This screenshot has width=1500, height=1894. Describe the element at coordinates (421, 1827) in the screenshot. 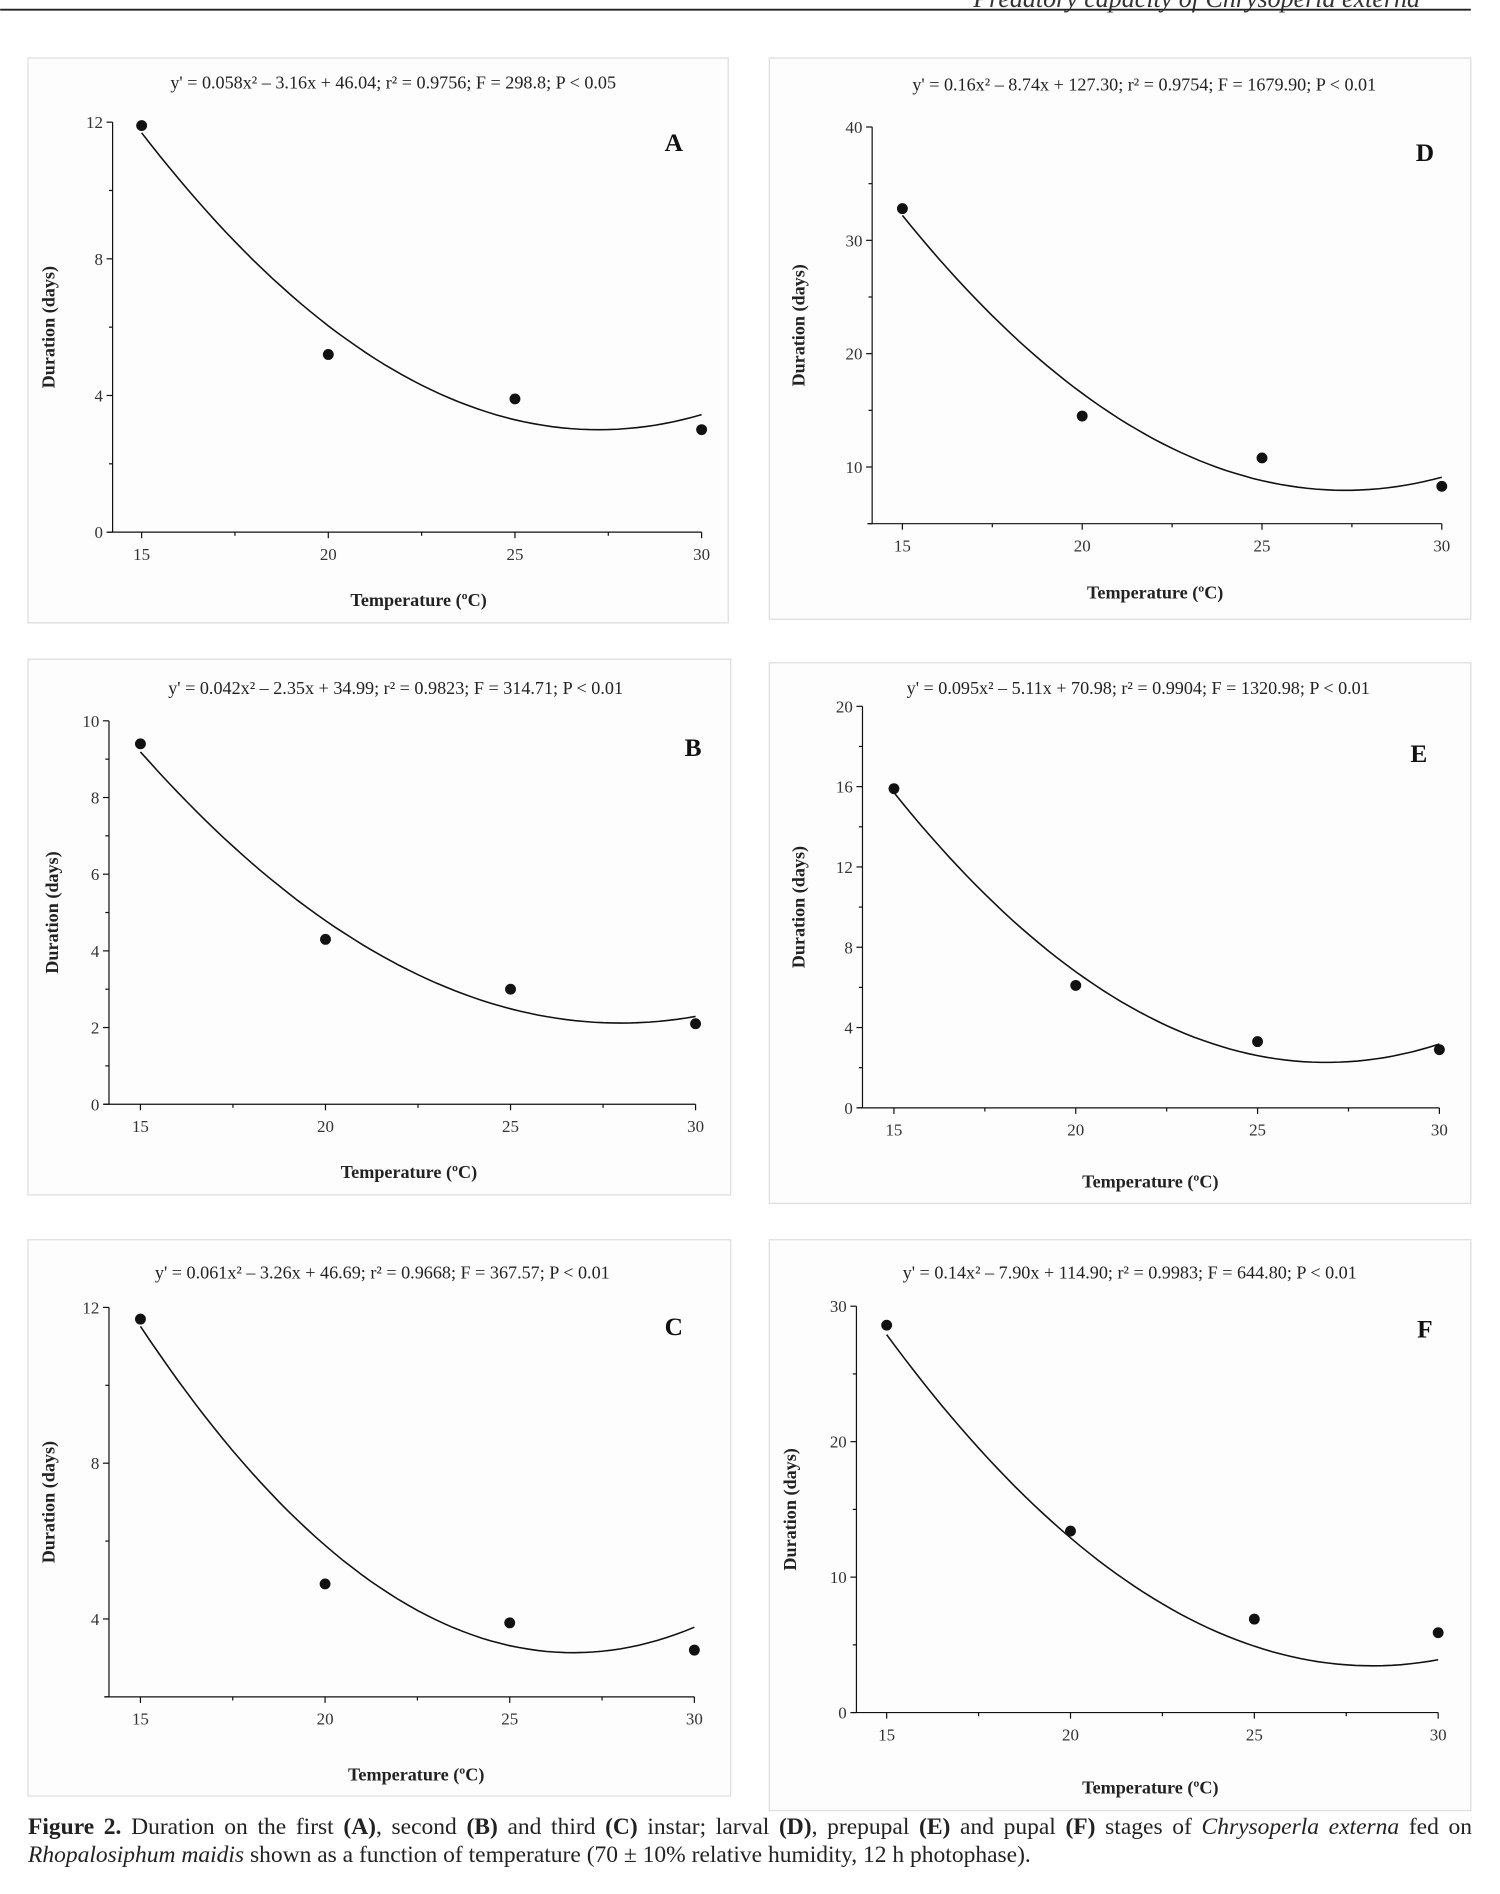

I see `caption-text: , second` at that location.